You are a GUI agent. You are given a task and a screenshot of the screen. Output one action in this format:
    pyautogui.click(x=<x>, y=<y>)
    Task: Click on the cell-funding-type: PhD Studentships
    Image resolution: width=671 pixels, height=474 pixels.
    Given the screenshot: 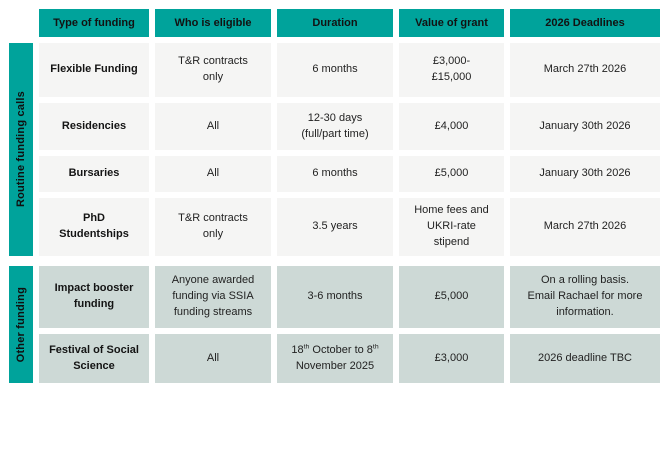 What is the action you would take?
    pyautogui.click(x=94, y=227)
    